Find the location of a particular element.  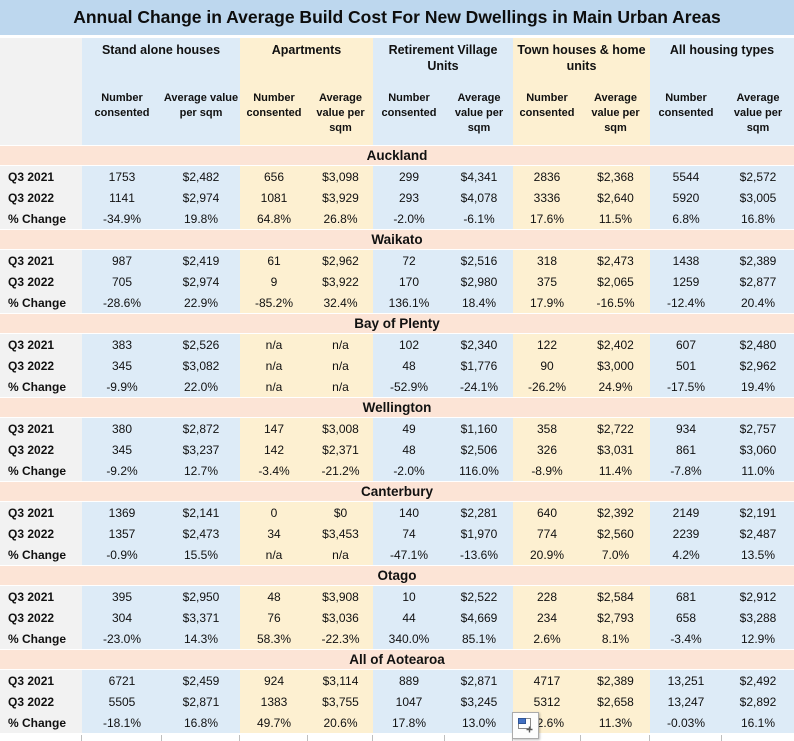

data-cell: 49 is located at coordinates (409, 428).